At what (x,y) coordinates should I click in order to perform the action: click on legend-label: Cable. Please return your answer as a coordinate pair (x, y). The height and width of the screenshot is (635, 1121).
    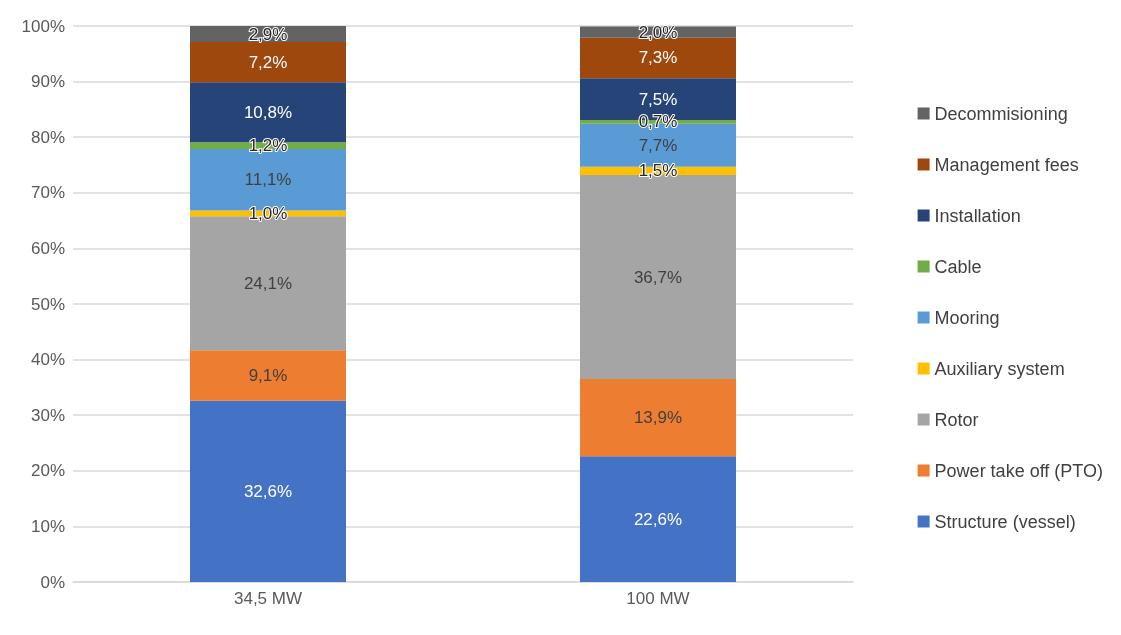
    Looking at the image, I should click on (958, 266).